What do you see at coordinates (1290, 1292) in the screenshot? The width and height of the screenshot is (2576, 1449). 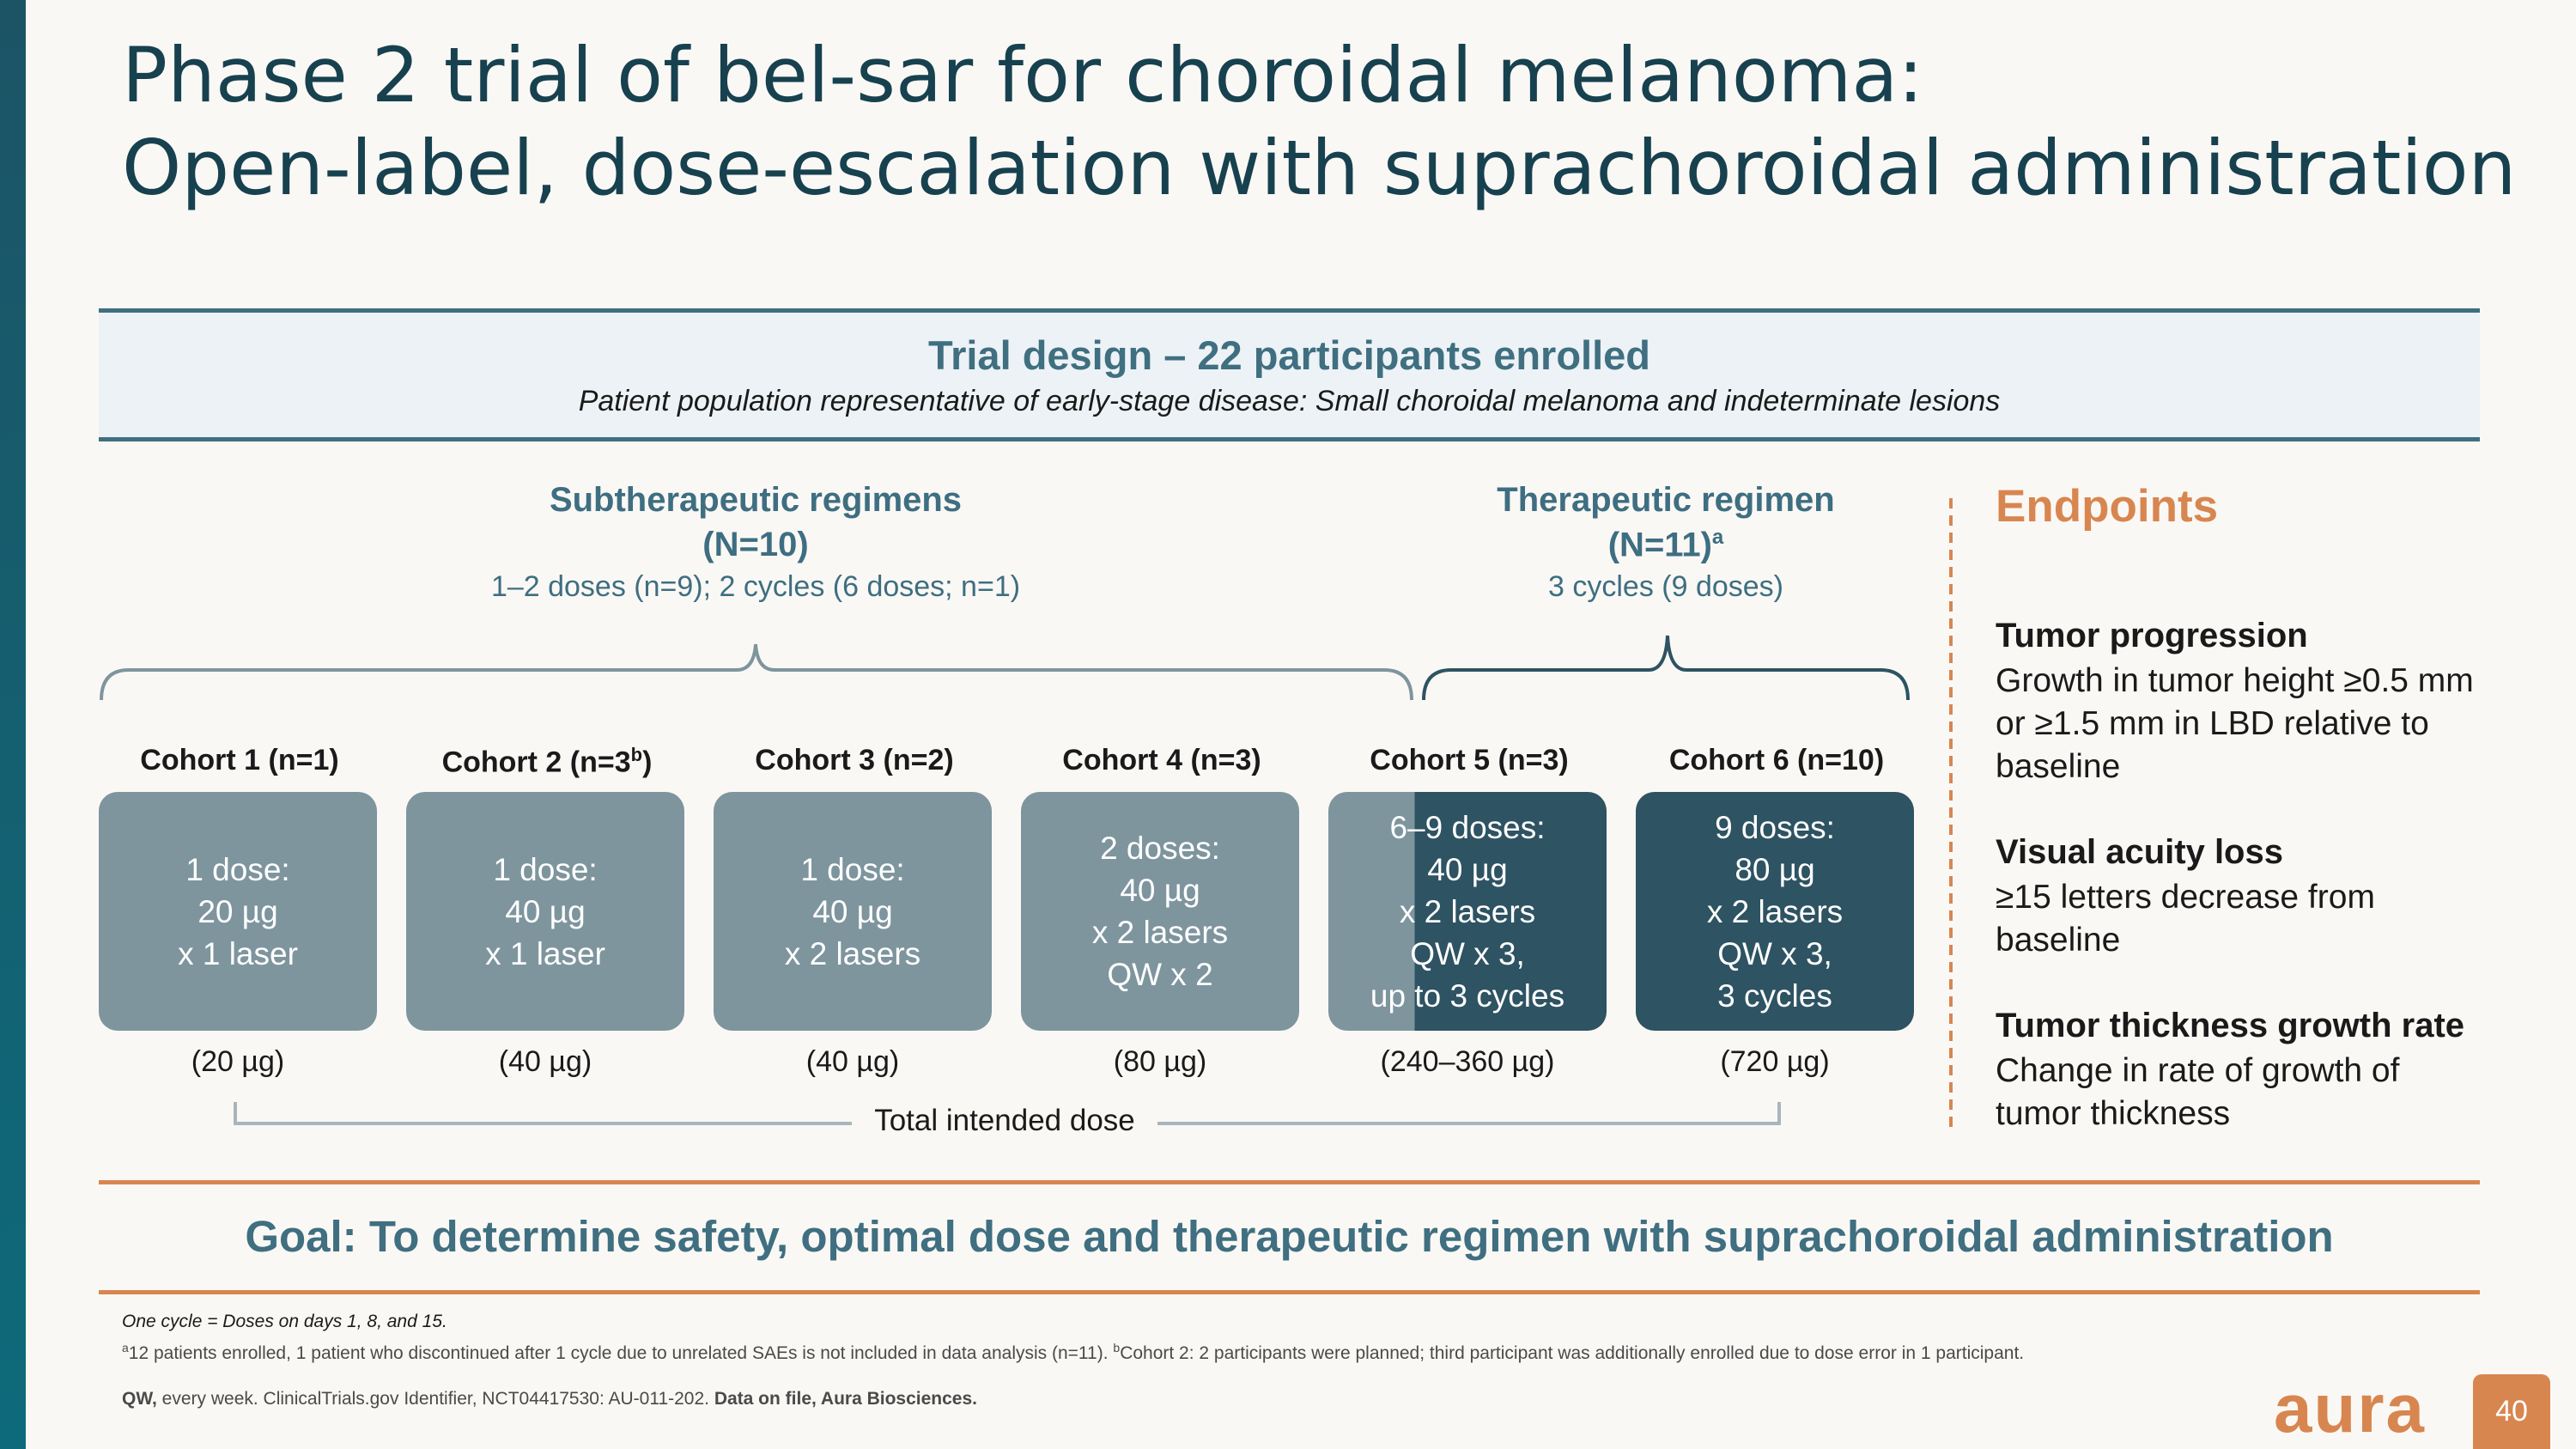 I see `goal-bottom-rule` at bounding box center [1290, 1292].